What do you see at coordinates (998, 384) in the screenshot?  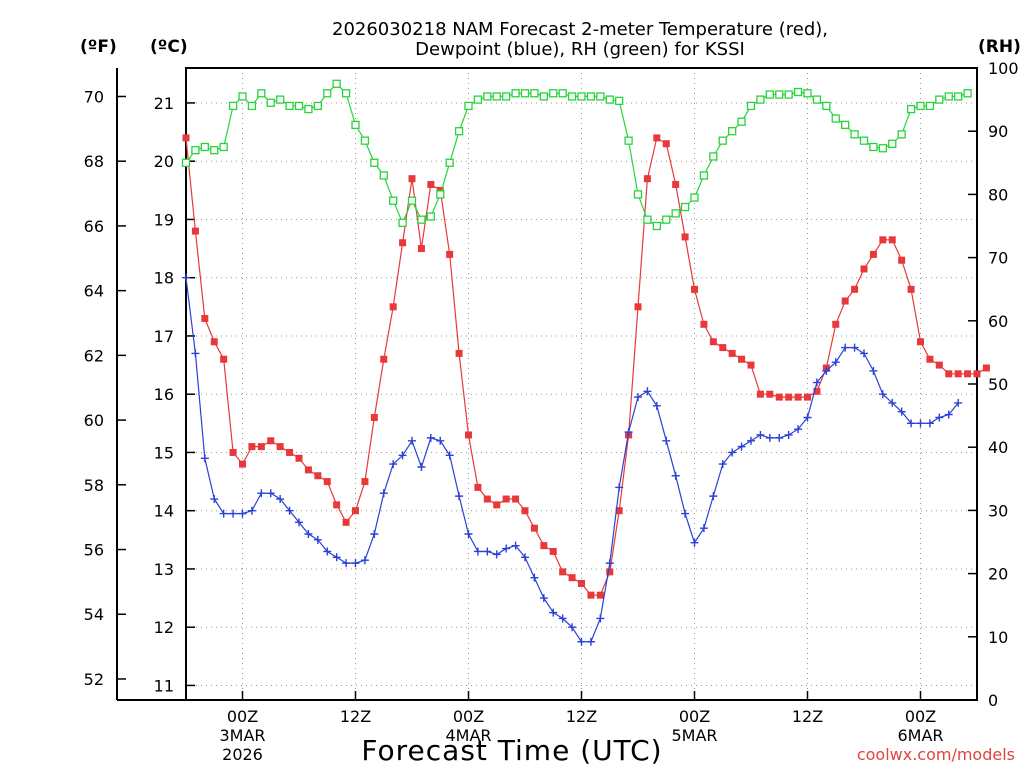 I see `rh-tick-label: 50` at bounding box center [998, 384].